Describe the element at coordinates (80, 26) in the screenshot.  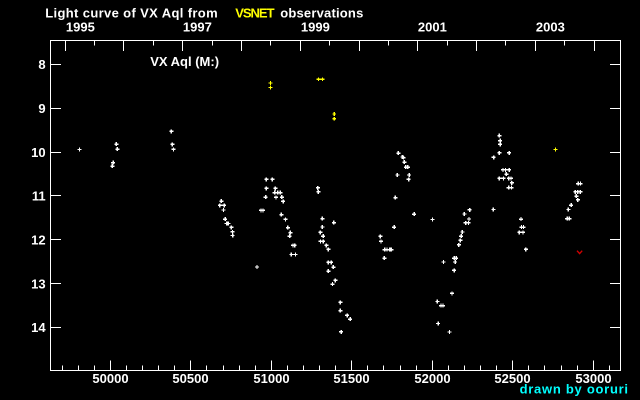
I see `svg-text: 1995` at that location.